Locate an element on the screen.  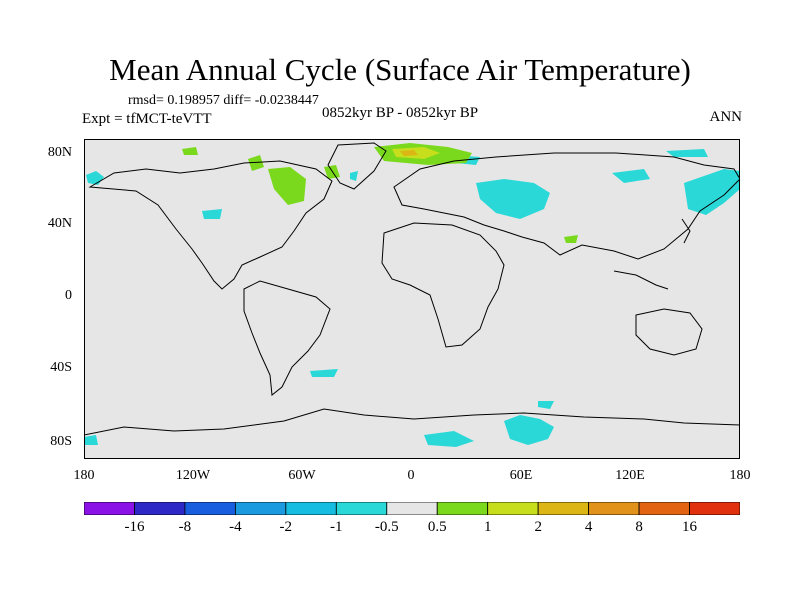
indonesia-outline is located at coordinates (641, 280).